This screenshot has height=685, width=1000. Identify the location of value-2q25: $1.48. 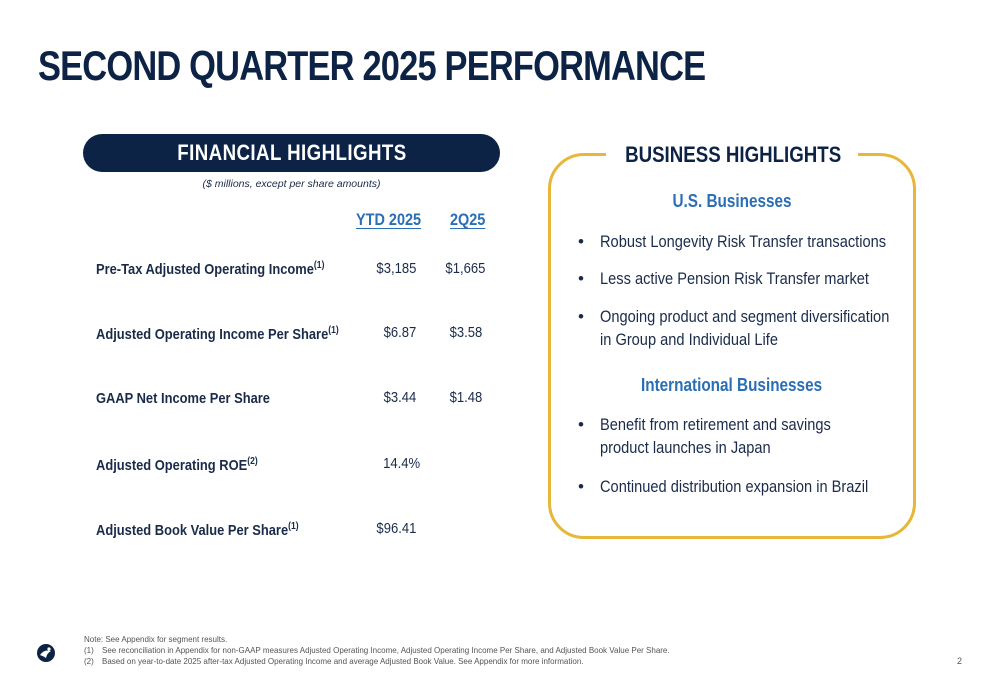
(465, 398).